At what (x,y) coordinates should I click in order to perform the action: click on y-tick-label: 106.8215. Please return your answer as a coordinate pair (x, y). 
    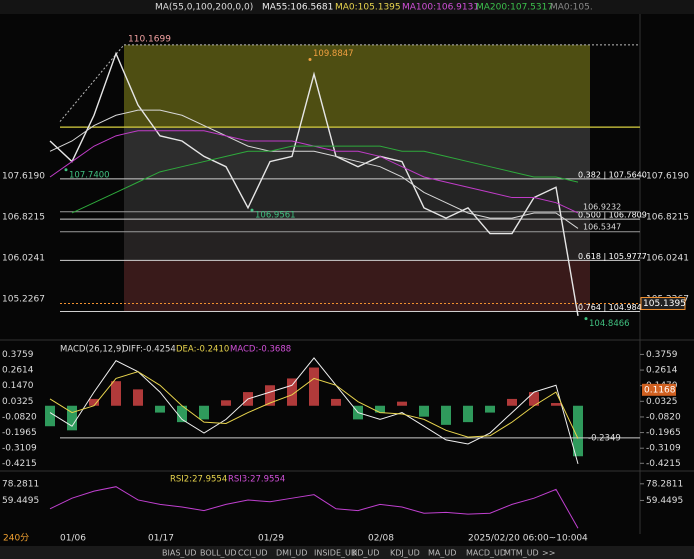
    Looking at the image, I should click on (667, 218).